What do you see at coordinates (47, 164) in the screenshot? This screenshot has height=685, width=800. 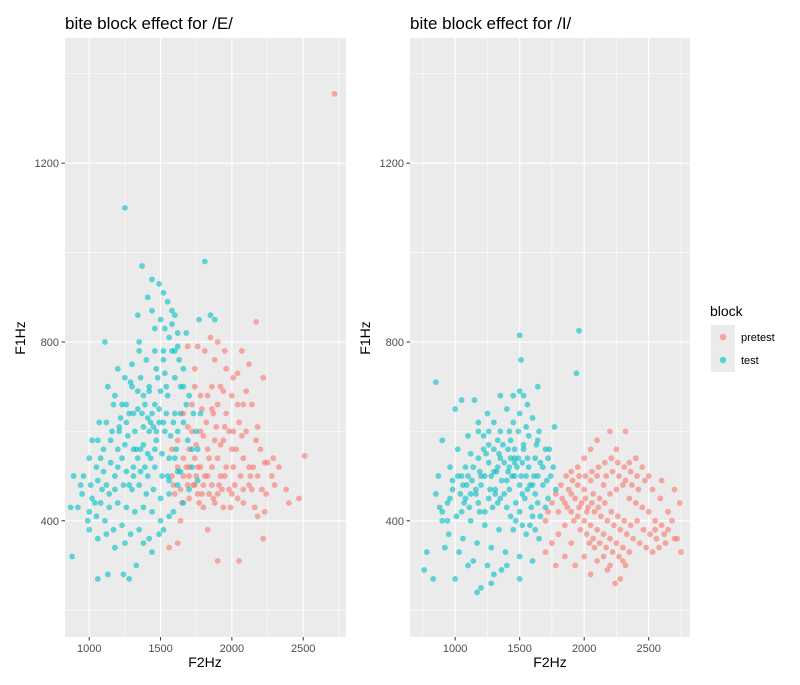 I see `y-tick-label: 1200` at bounding box center [47, 164].